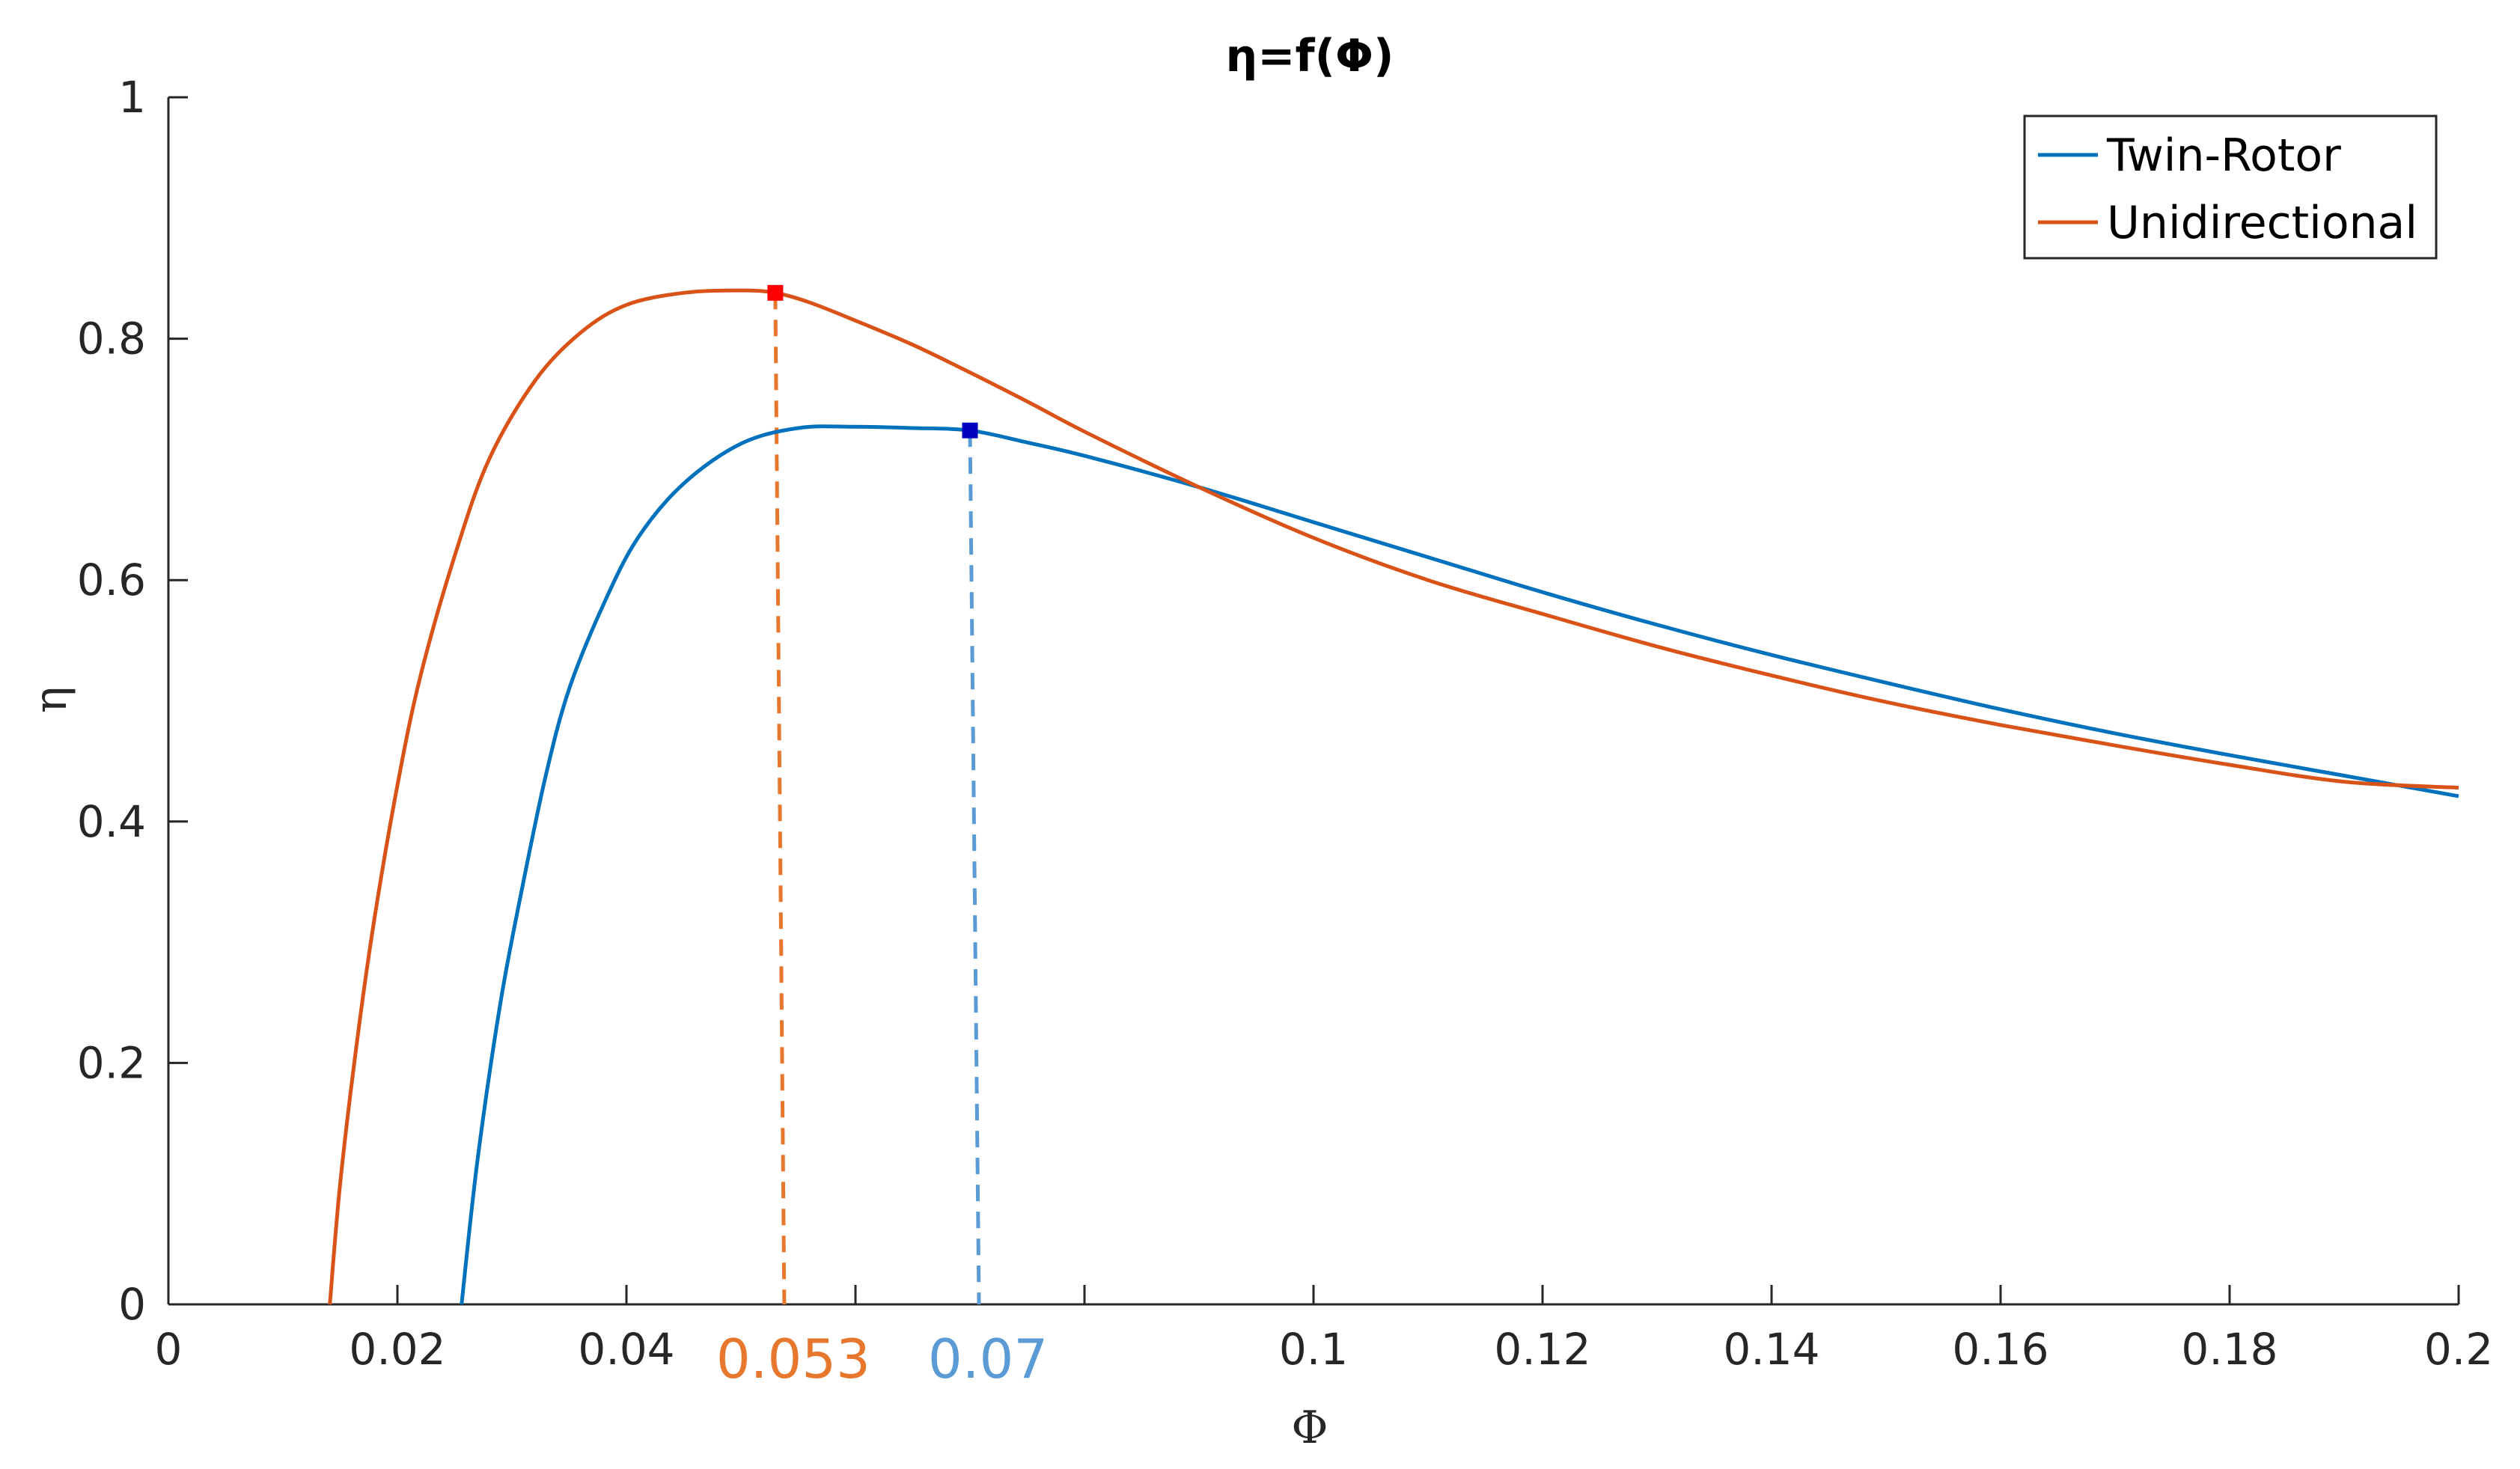  What do you see at coordinates (112, 339) in the screenshot?
I see `y-tick-label: 0.8` at bounding box center [112, 339].